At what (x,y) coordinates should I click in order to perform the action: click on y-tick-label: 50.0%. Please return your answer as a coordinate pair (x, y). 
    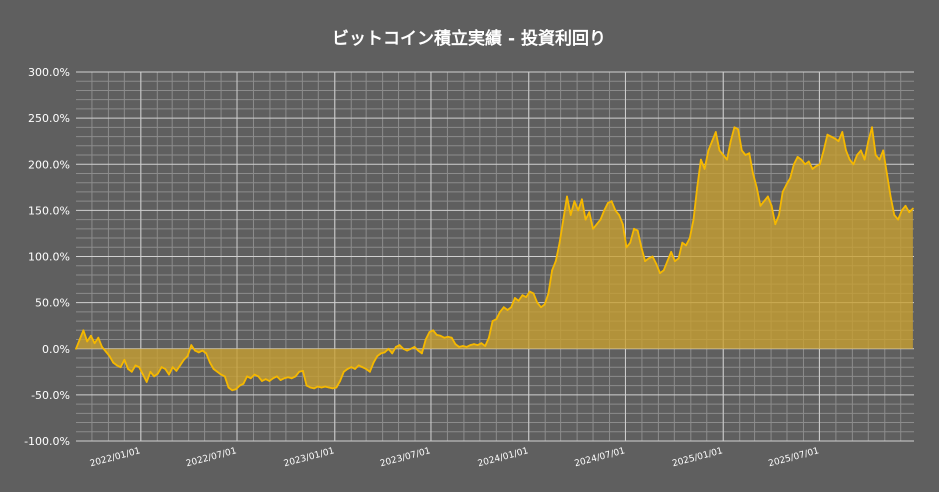
    Looking at the image, I should click on (52, 303).